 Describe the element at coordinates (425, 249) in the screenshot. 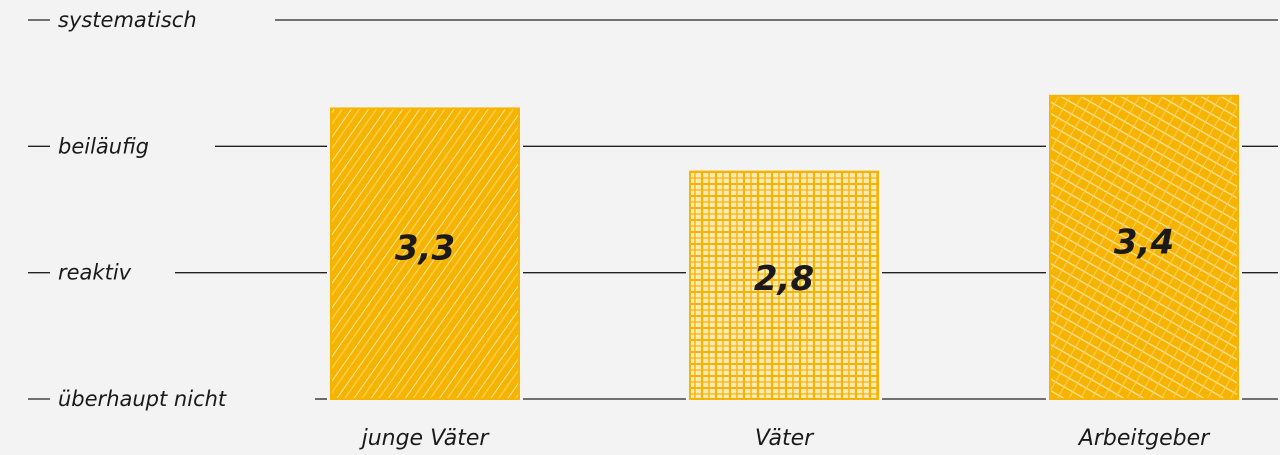

I see `bar-value-label: 3,3` at that location.